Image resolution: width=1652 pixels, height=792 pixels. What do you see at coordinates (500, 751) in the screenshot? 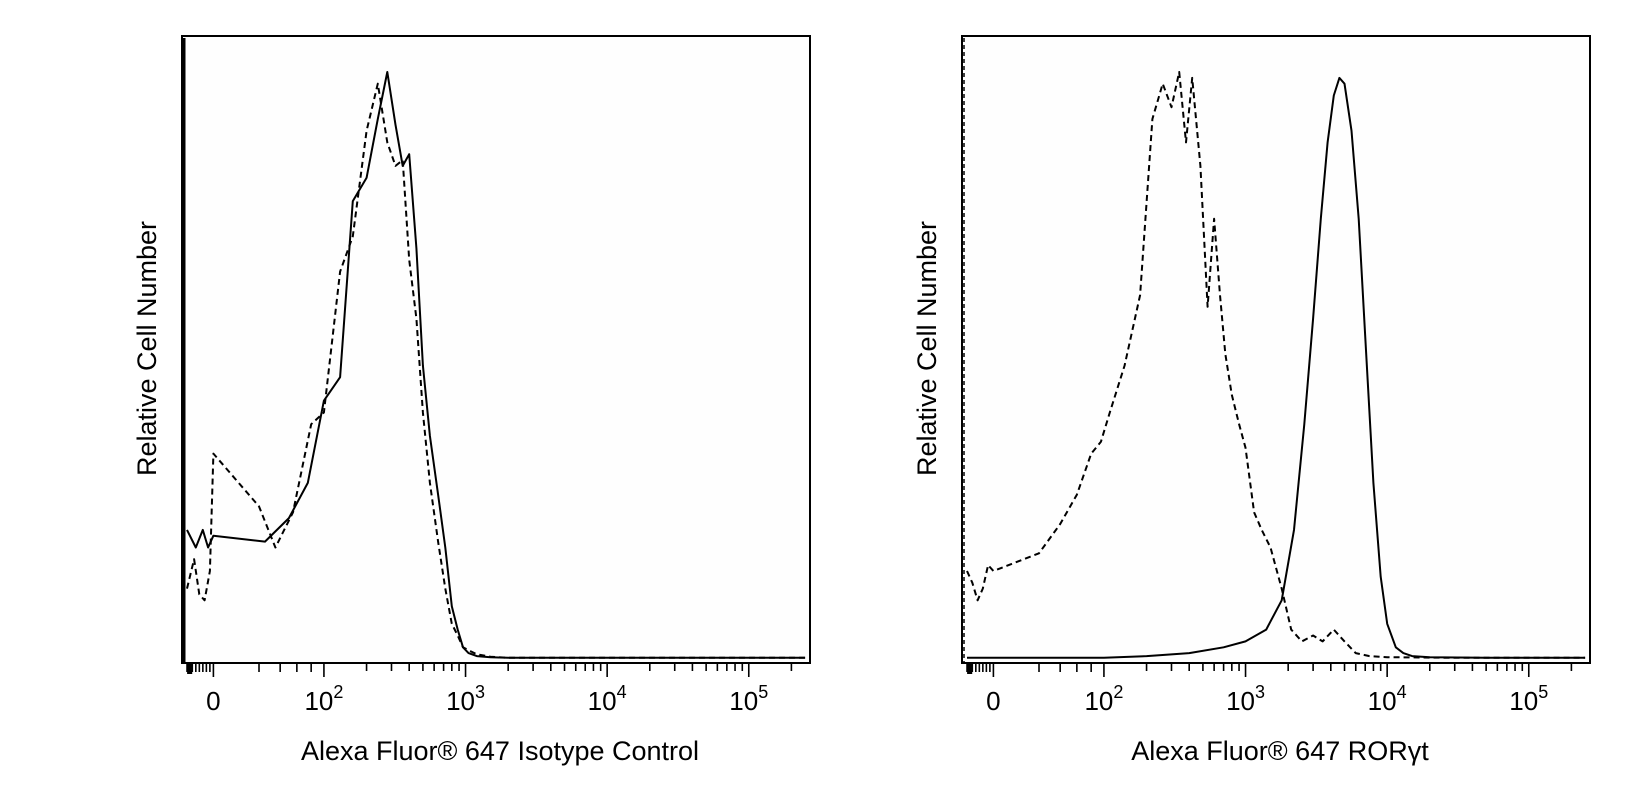
I see `x-axis-label: Alexa Fluor® 647 Isotype Control` at bounding box center [500, 751].